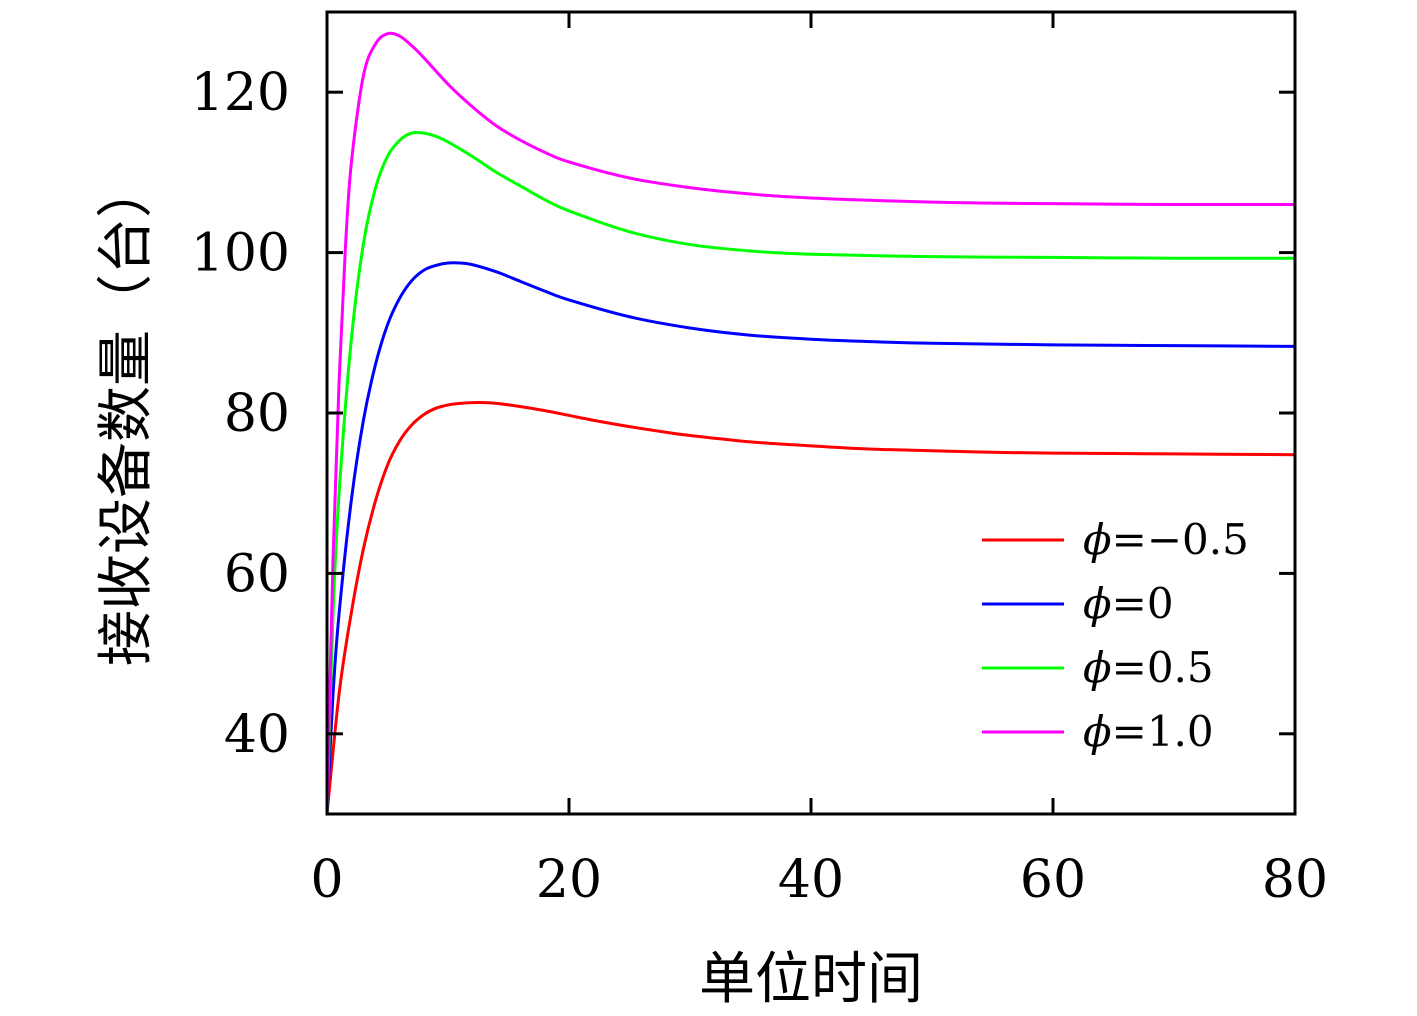 Image resolution: width=1417 pixels, height=1016 pixels. Describe the element at coordinates (1180, 539) in the screenshot. I see `legend-phi-value: =−0.5` at that location.